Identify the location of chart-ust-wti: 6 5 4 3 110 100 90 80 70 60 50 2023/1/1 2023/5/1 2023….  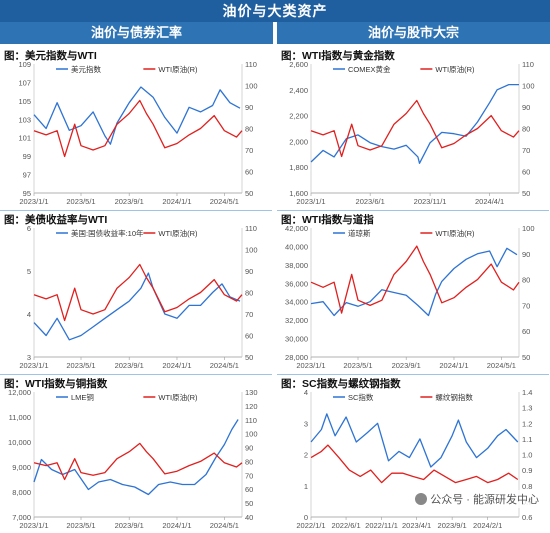
(138, 297).